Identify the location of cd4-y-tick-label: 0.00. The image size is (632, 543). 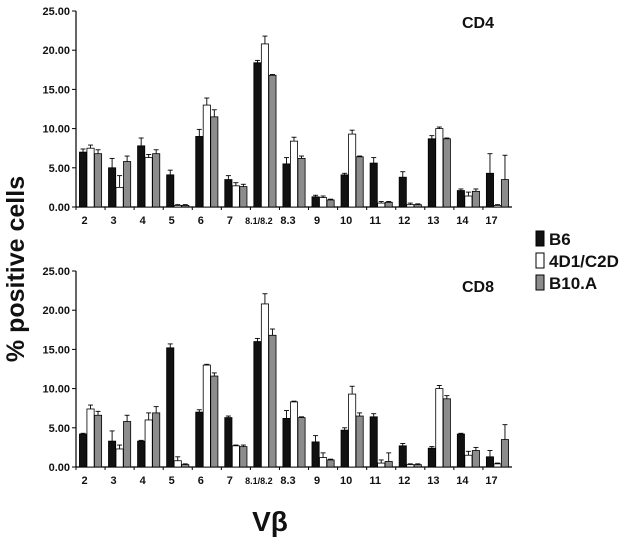
(59, 208).